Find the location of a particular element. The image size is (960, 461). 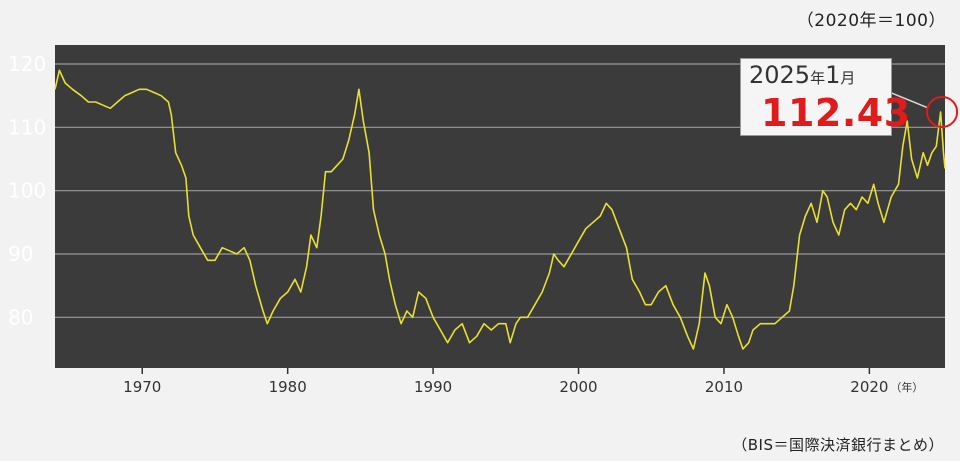

y-tick-label: 80 is located at coordinates (20, 317).